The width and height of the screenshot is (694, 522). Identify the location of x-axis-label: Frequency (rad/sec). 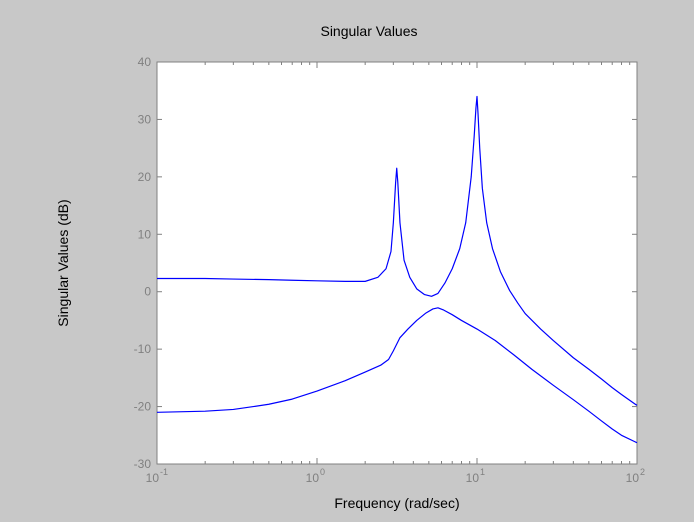
(396, 503).